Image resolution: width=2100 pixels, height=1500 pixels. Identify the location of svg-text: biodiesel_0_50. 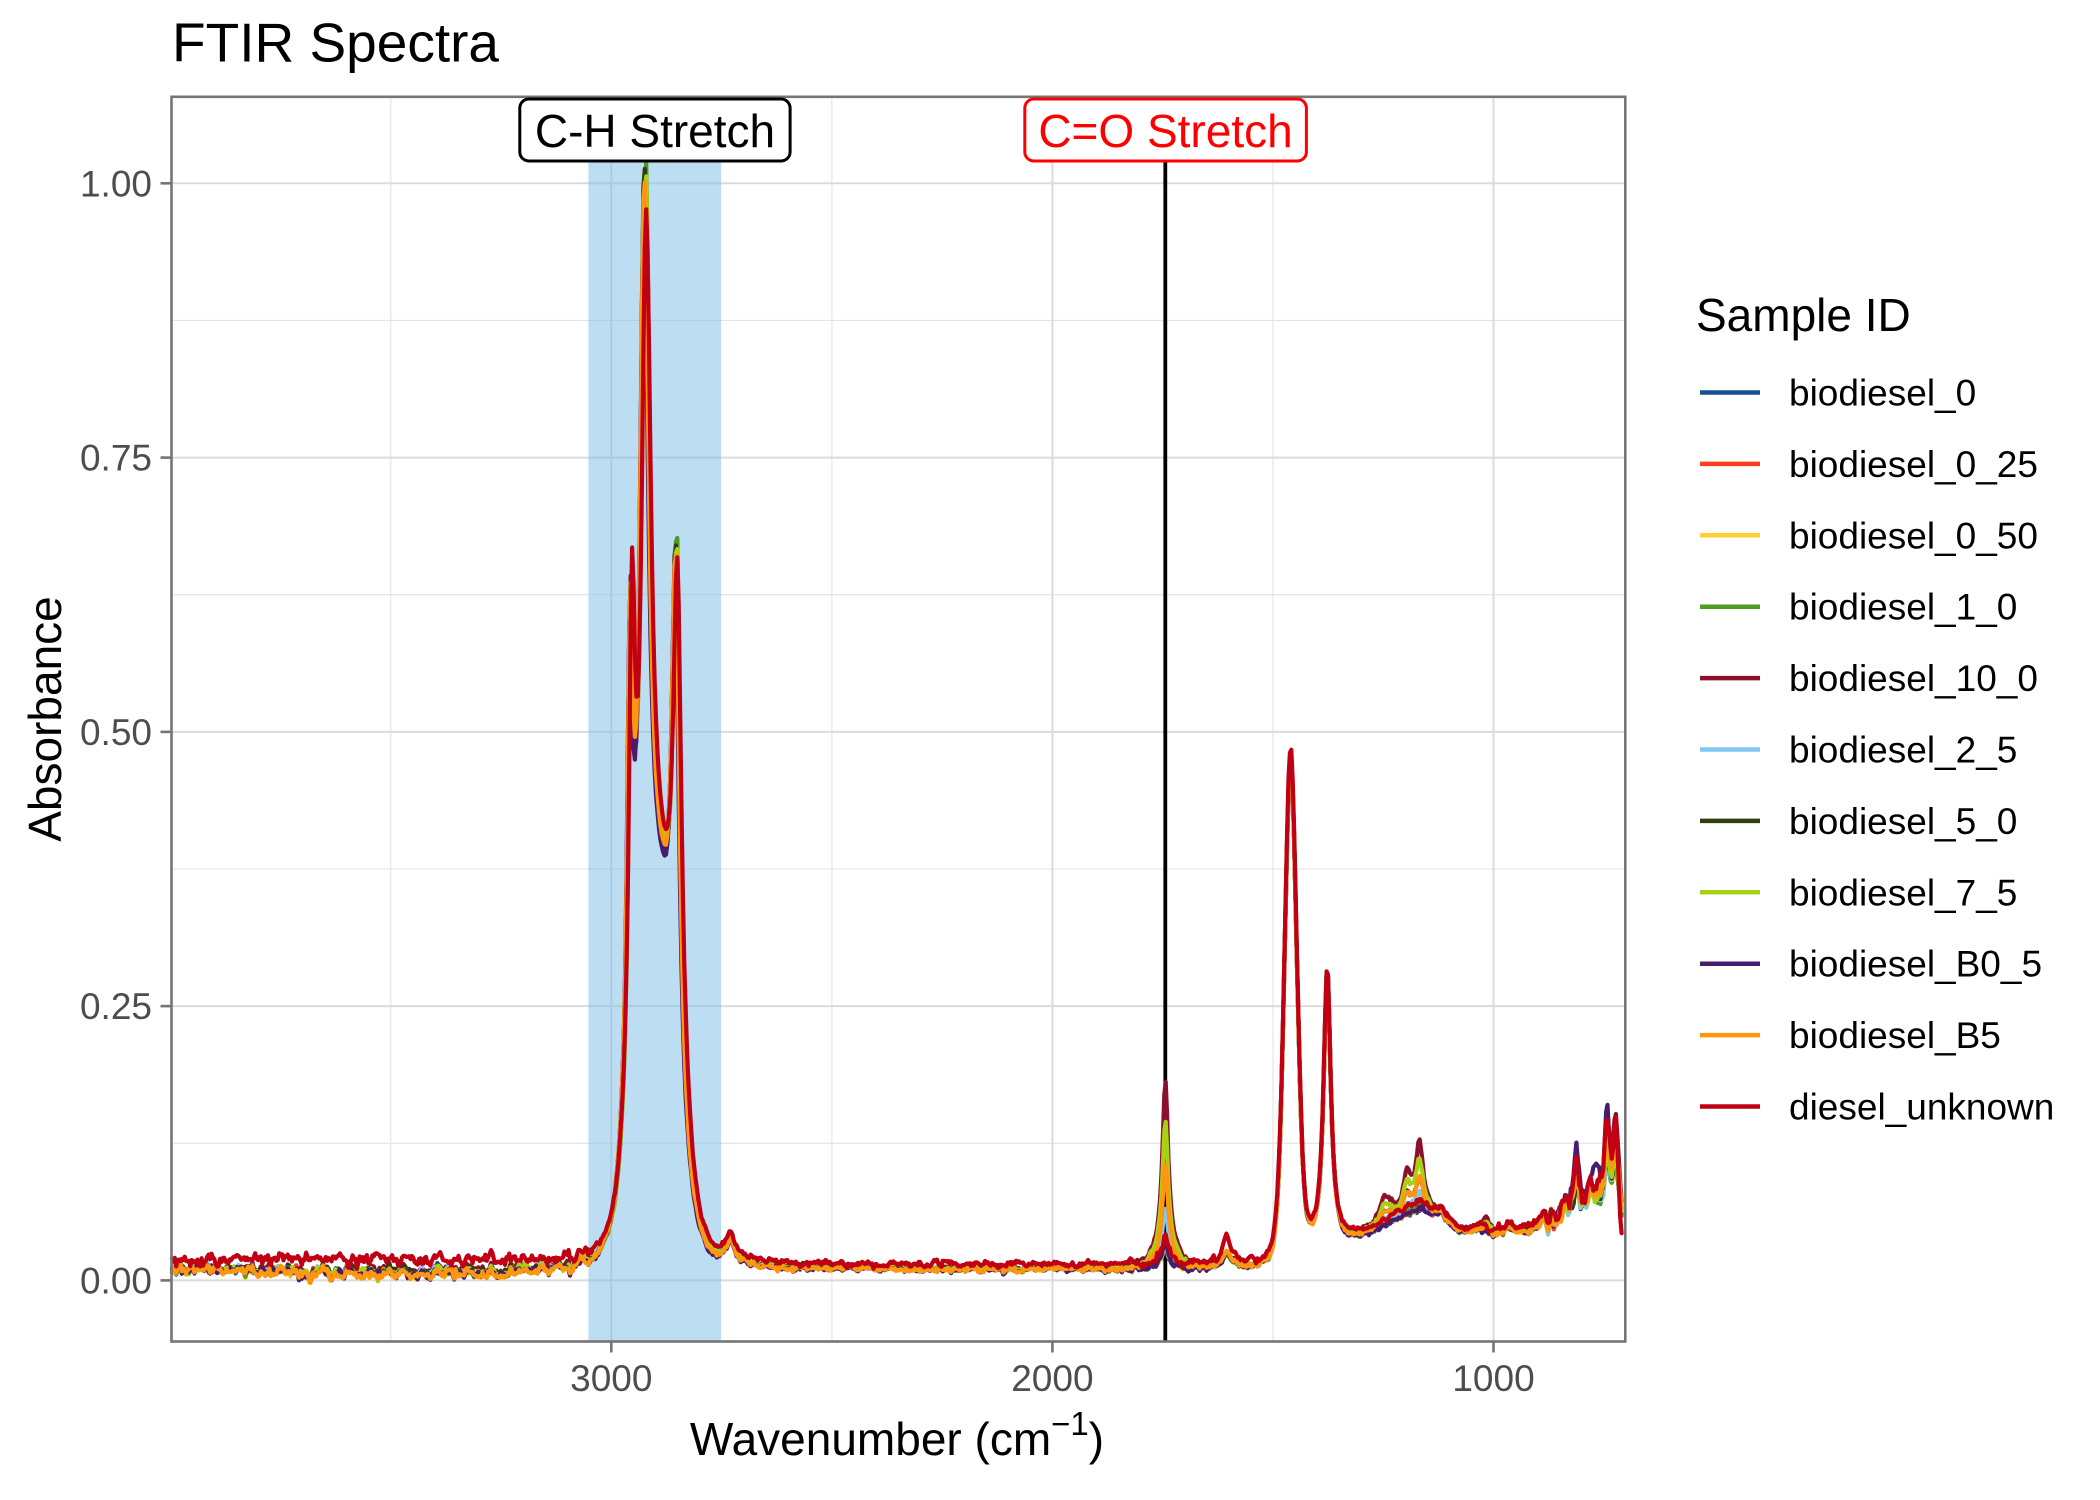
(1913, 535).